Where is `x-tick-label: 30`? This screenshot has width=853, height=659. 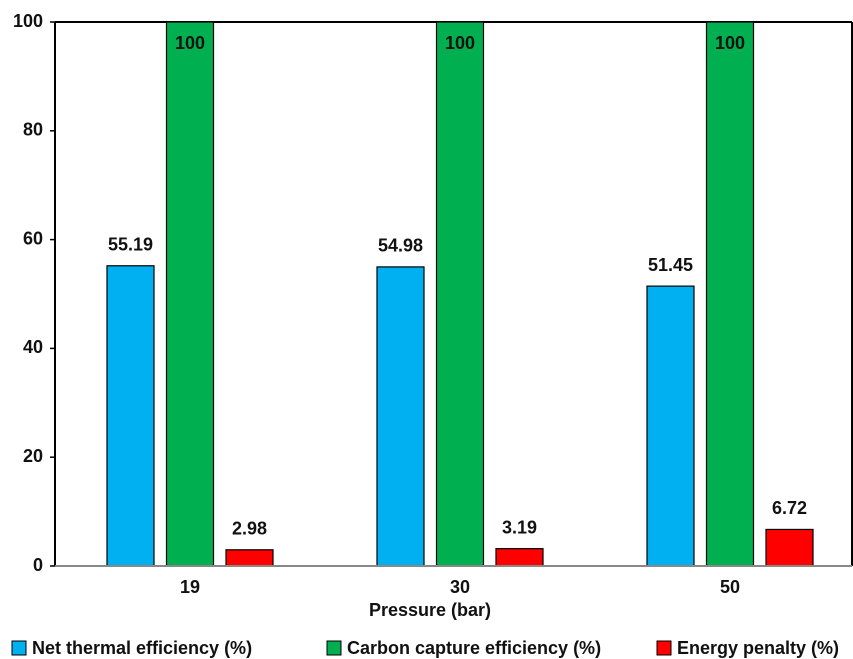
x-tick-label: 30 is located at coordinates (460, 587).